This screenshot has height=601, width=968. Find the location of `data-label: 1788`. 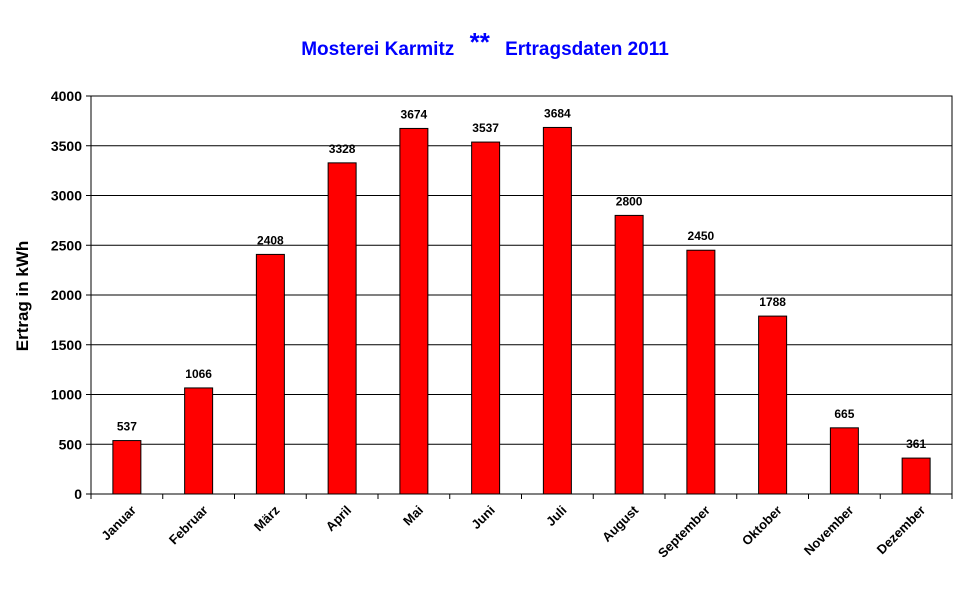

data-label: 1788 is located at coordinates (772, 302).